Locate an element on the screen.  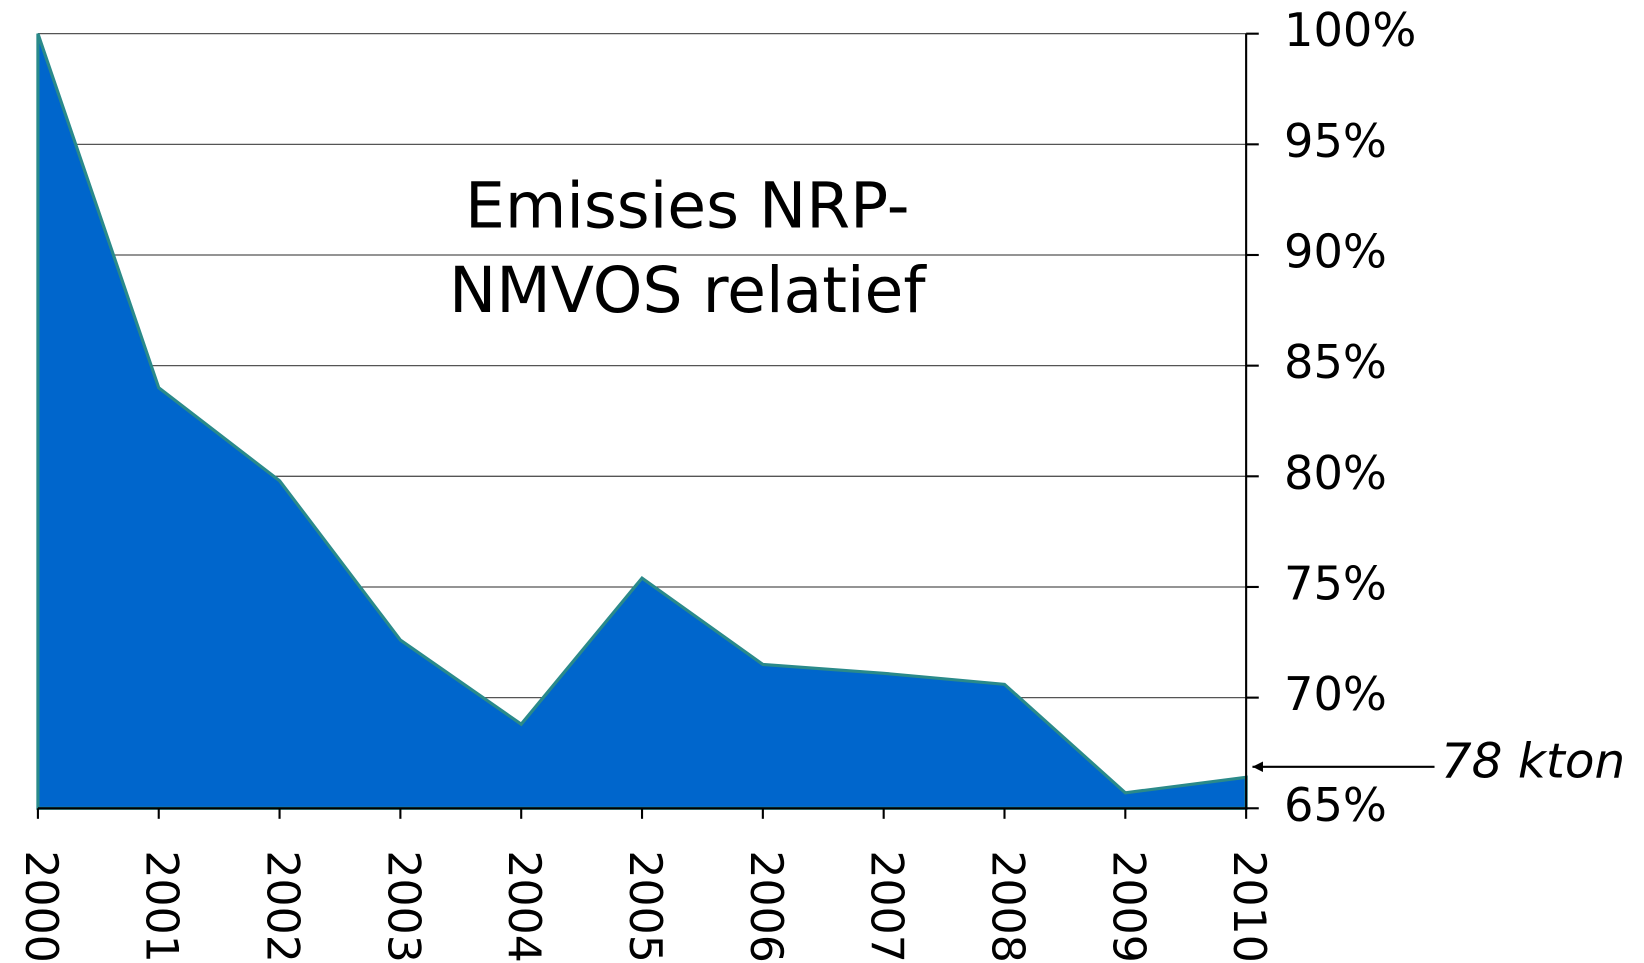
x-tick-label: 2000 is located at coordinates (40, 906).